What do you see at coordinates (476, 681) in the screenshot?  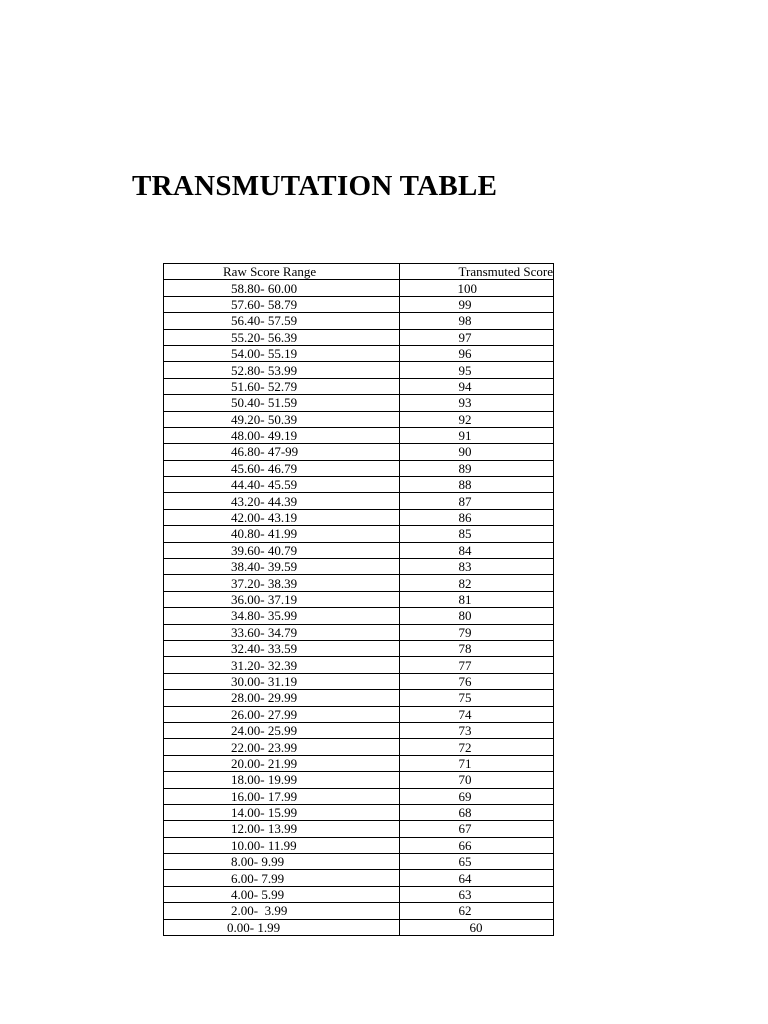 I see `transmuted-score-cell: 76` at bounding box center [476, 681].